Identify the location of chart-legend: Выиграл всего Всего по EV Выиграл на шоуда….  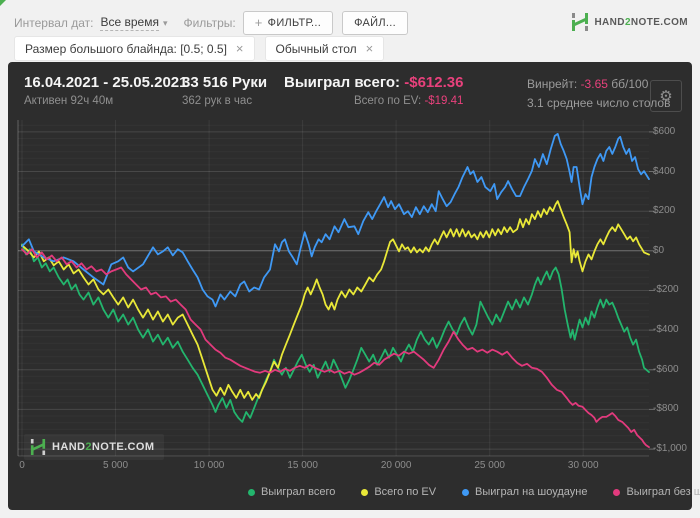
(474, 492).